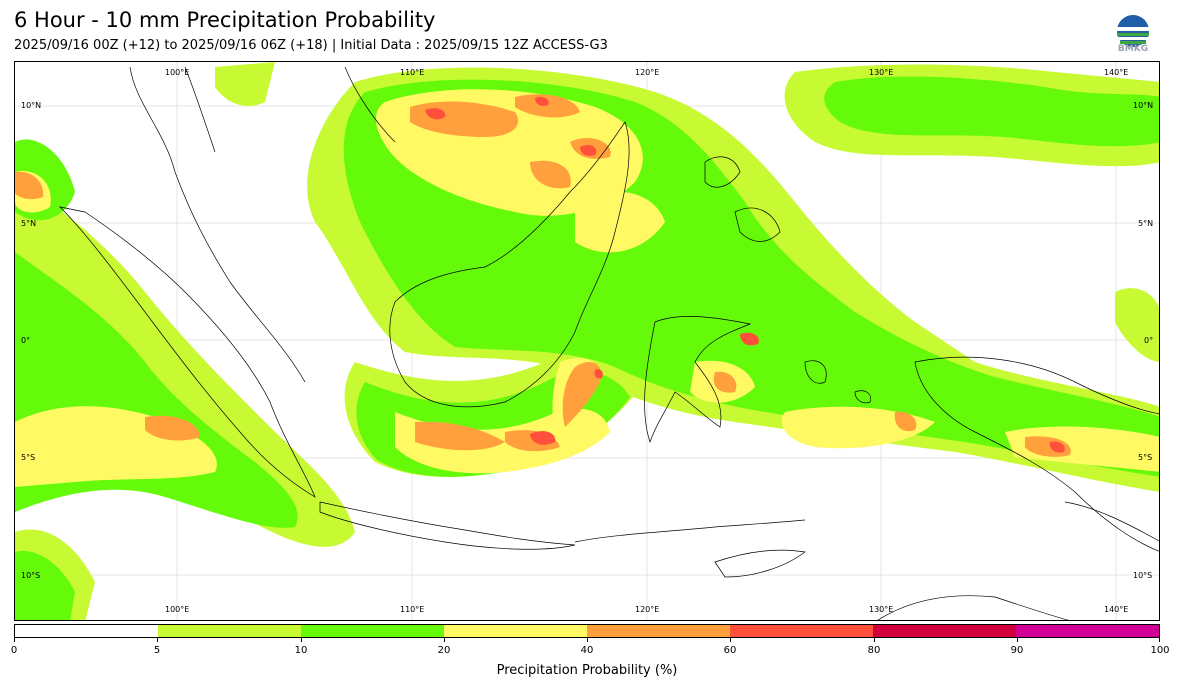  Describe the element at coordinates (587, 650) in the screenshot. I see `colorbar-tick-label: 40` at that location.